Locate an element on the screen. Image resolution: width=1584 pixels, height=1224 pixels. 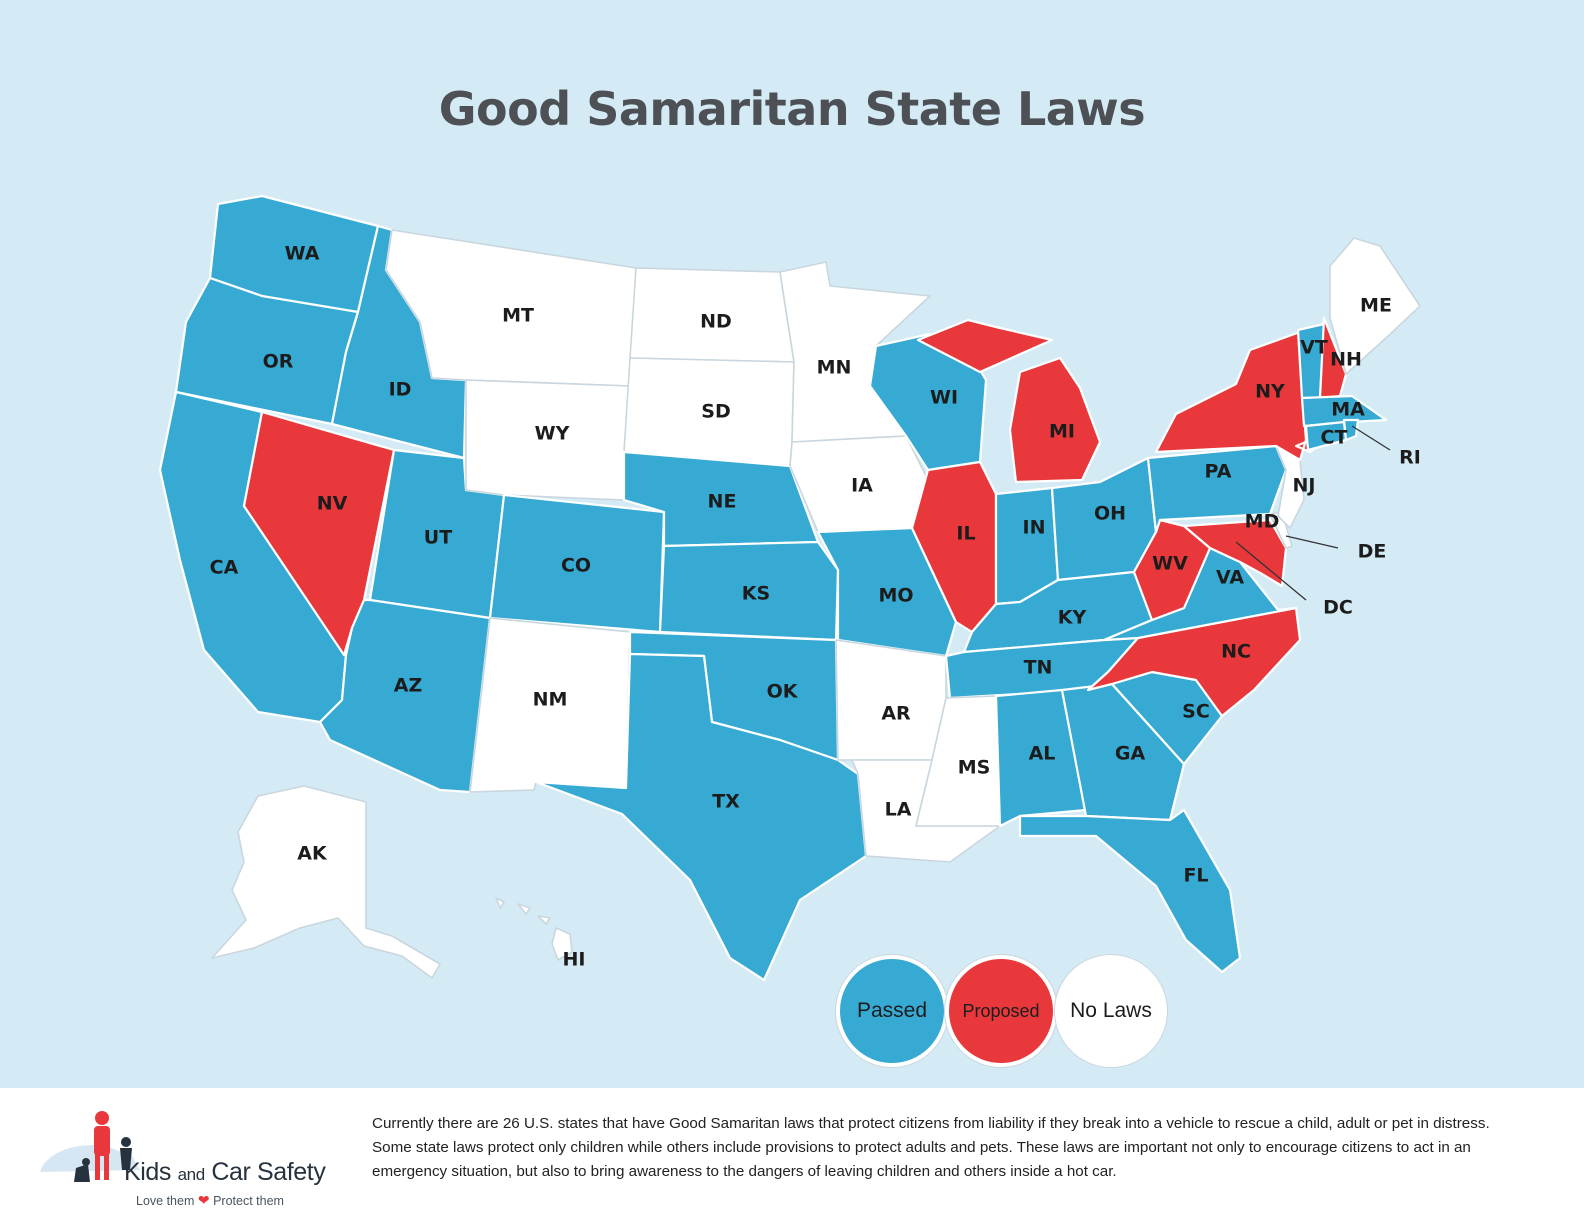
label-SD: SD is located at coordinates (715, 412).